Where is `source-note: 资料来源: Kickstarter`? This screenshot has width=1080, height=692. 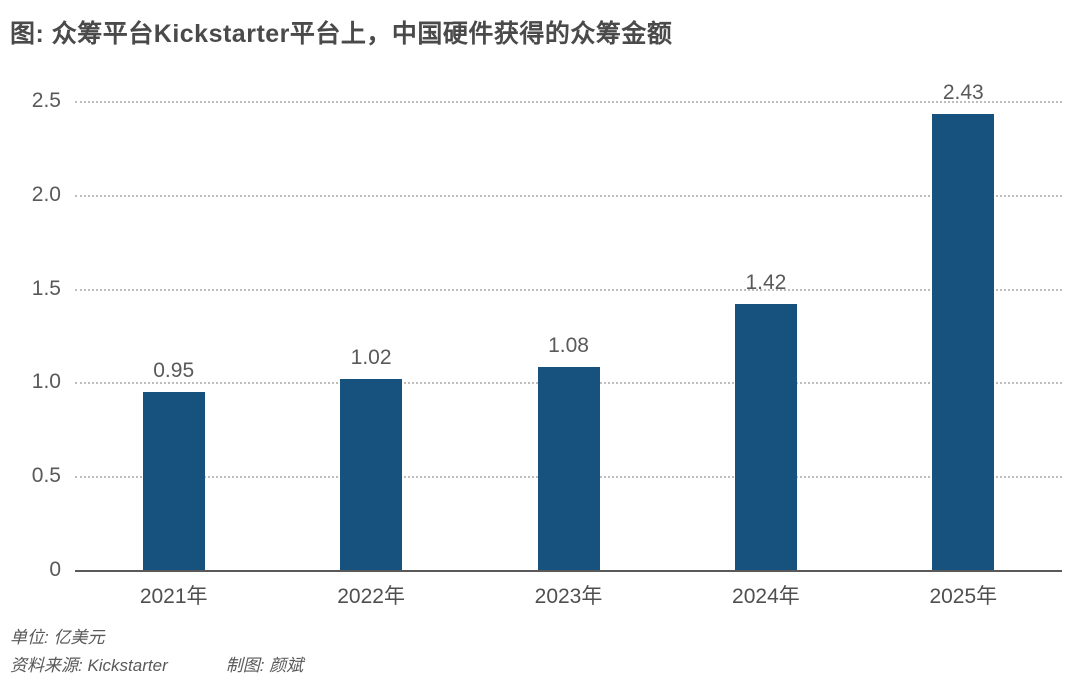 source-note: 资料来源: Kickstarter is located at coordinates (89, 665).